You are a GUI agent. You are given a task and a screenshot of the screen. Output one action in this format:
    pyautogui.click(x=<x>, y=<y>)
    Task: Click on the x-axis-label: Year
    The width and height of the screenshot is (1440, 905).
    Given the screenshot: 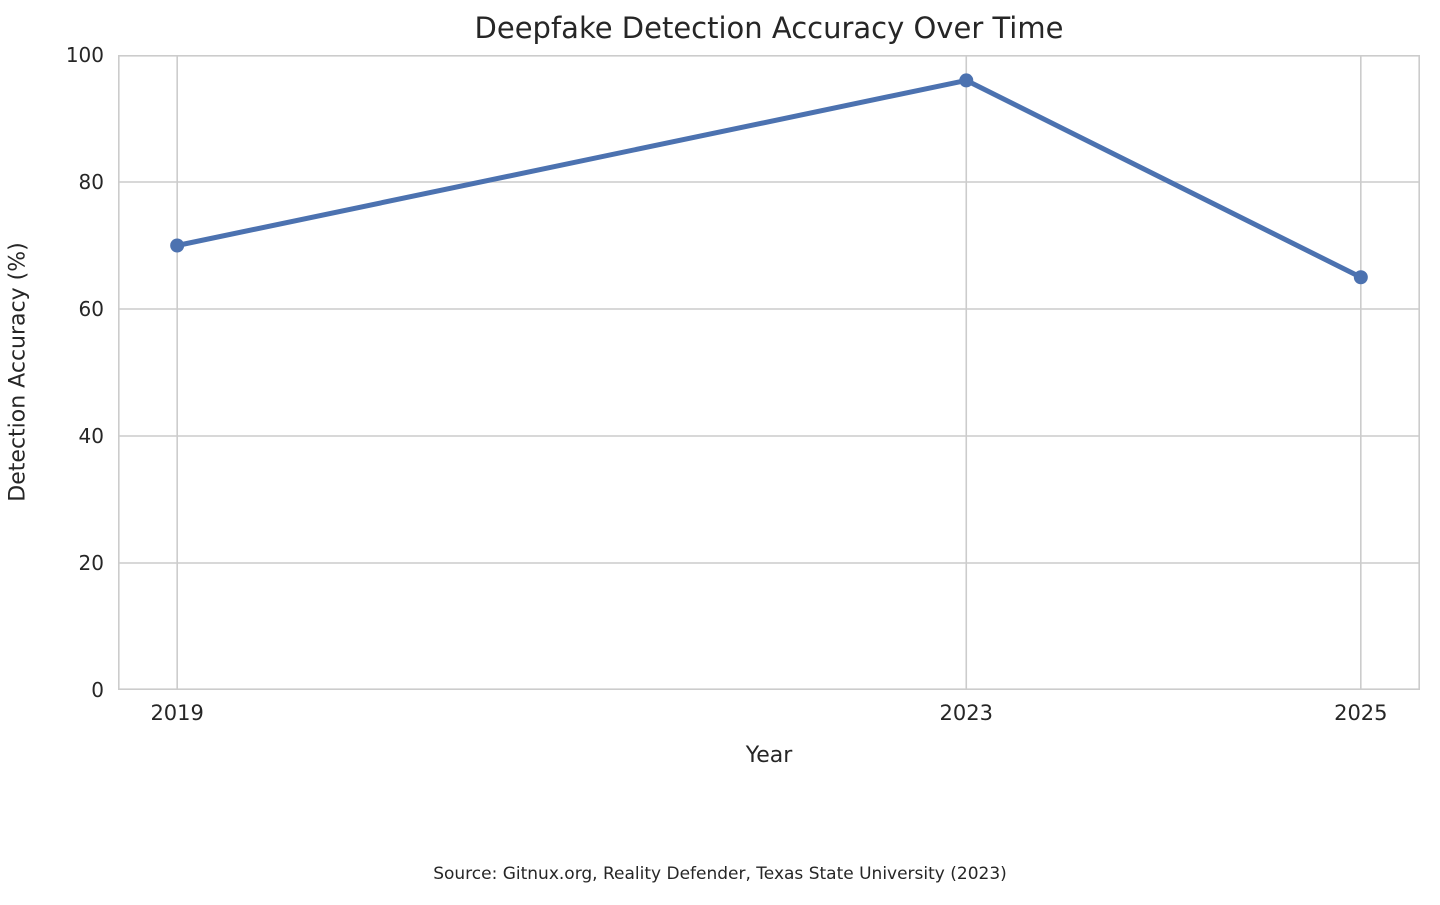 What is the action you would take?
    pyautogui.click(x=769, y=755)
    